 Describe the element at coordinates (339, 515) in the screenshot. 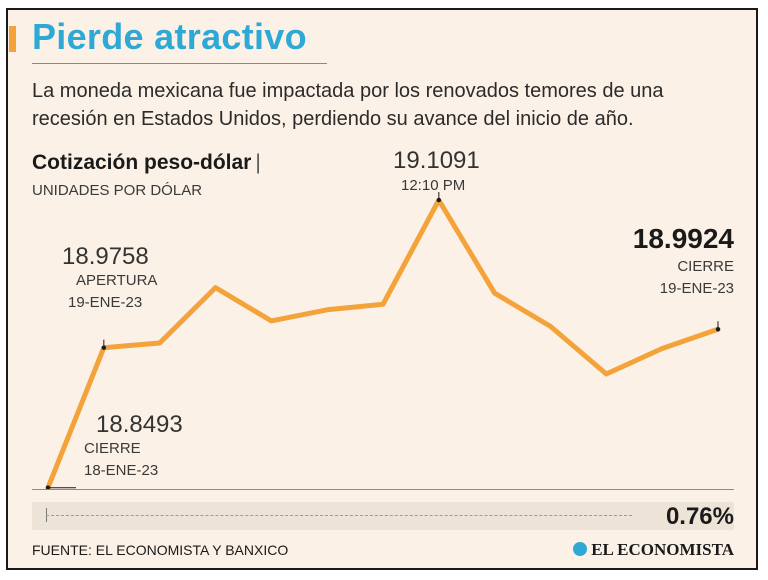

I see `change-bar-track` at that location.